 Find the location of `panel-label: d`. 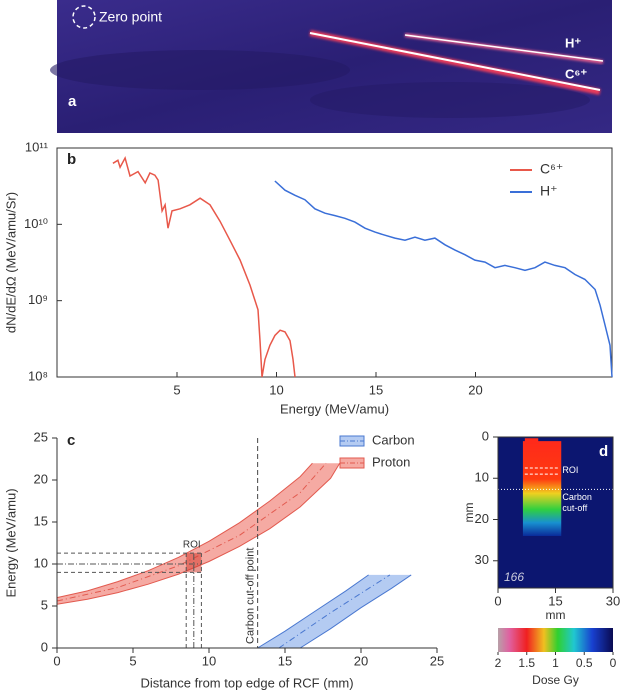

panel-label: d is located at coordinates (603, 451).